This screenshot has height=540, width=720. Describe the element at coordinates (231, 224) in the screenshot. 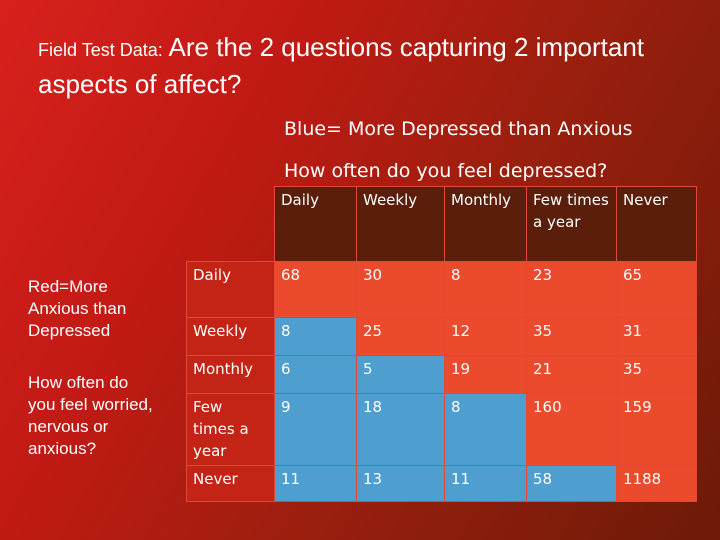

I see `corner-cell` at that location.